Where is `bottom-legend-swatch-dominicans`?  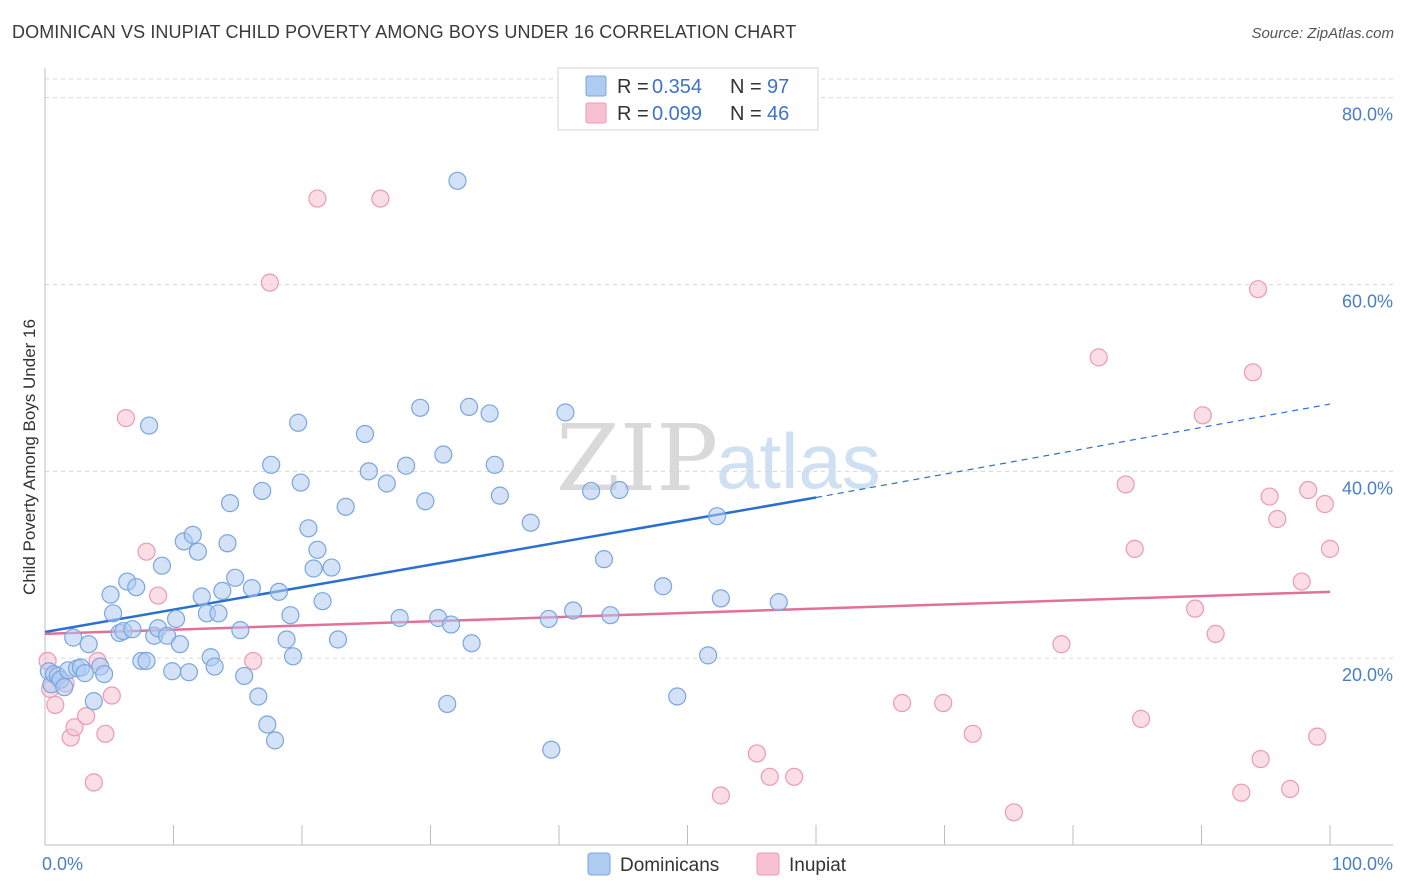 bottom-legend-swatch-dominicans is located at coordinates (599, 864).